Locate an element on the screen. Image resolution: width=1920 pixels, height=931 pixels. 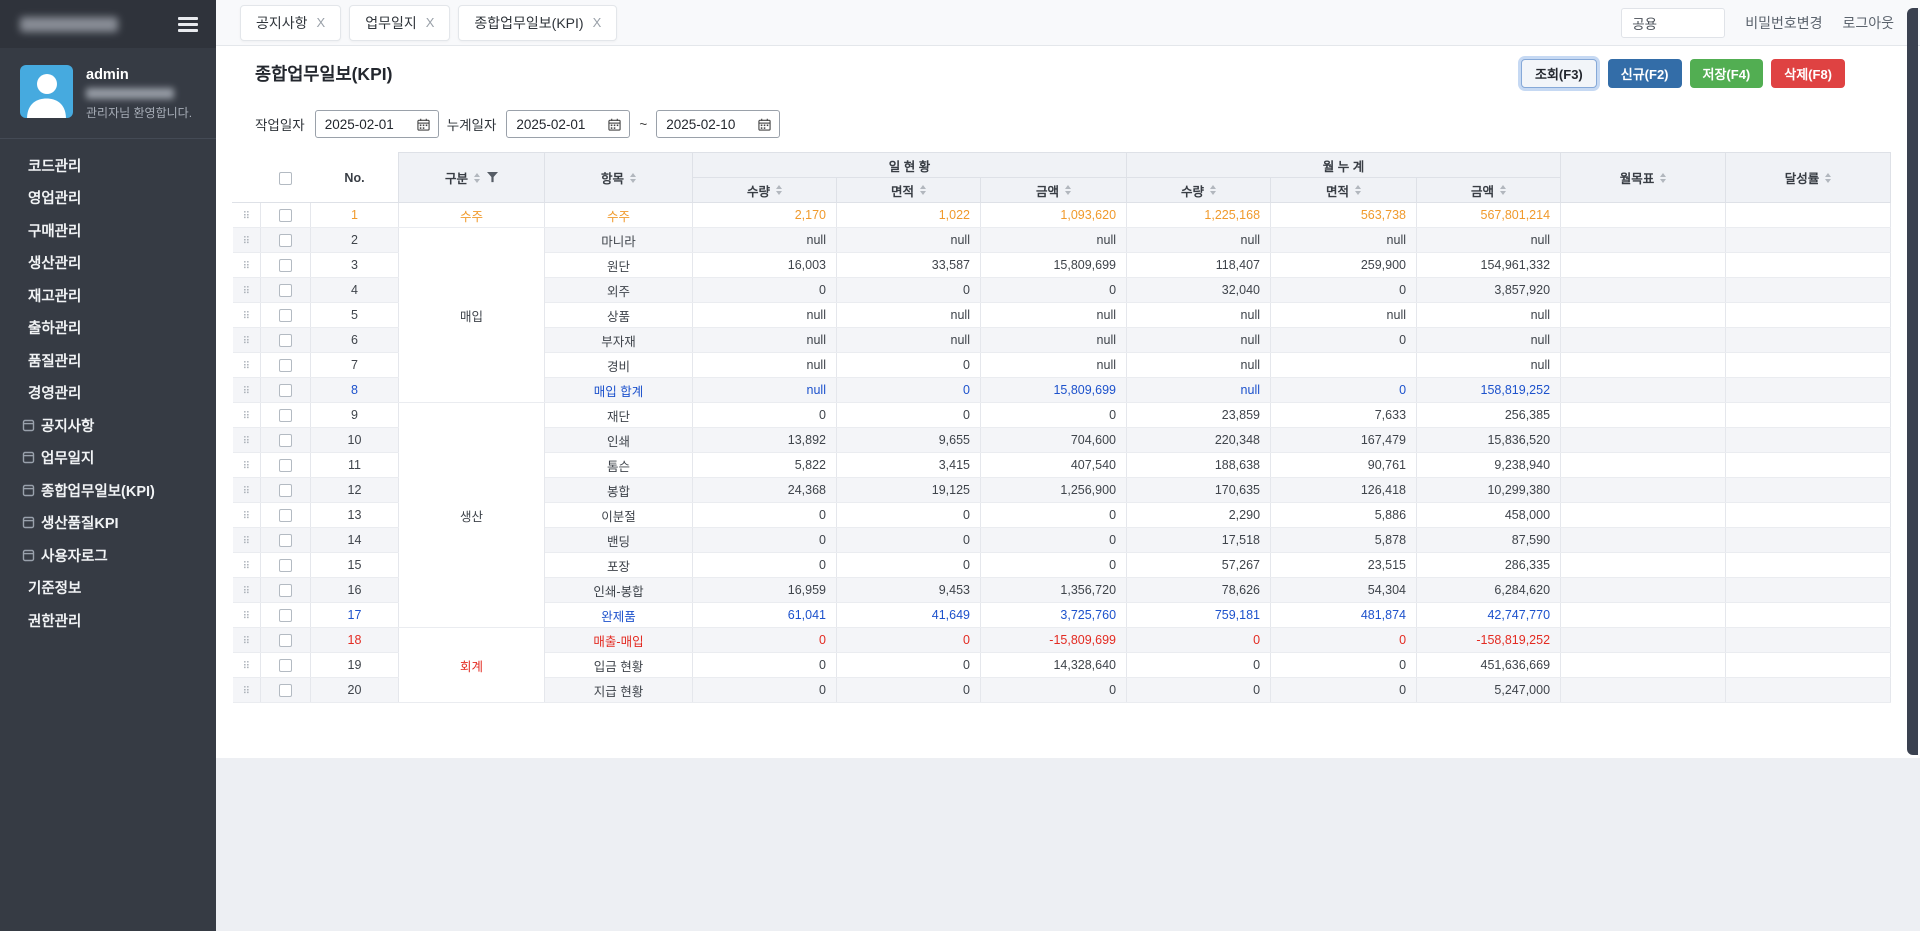
col-header-item: 항목 is located at coordinates (618, 177).